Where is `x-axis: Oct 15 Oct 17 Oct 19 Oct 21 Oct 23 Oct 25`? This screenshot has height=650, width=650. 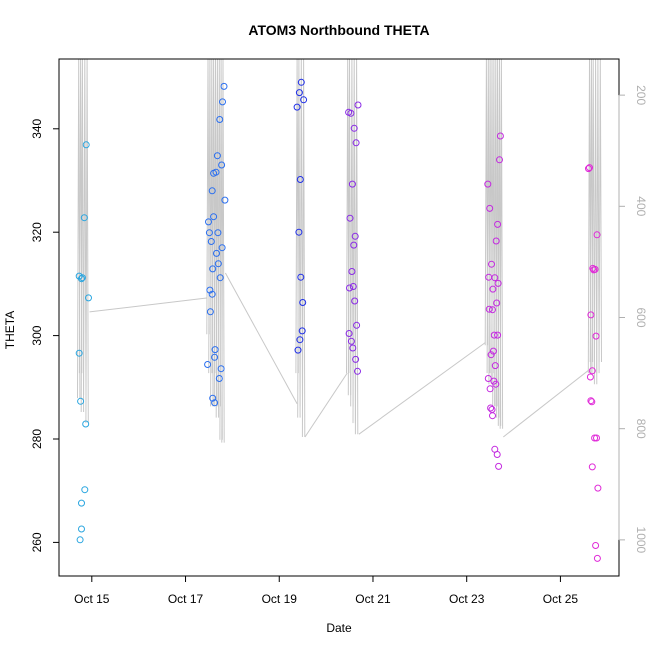
x-axis: Oct 15 Oct 17 Oct 19 Oct 21 Oct 23 Oct 25 is located at coordinates (326, 590).